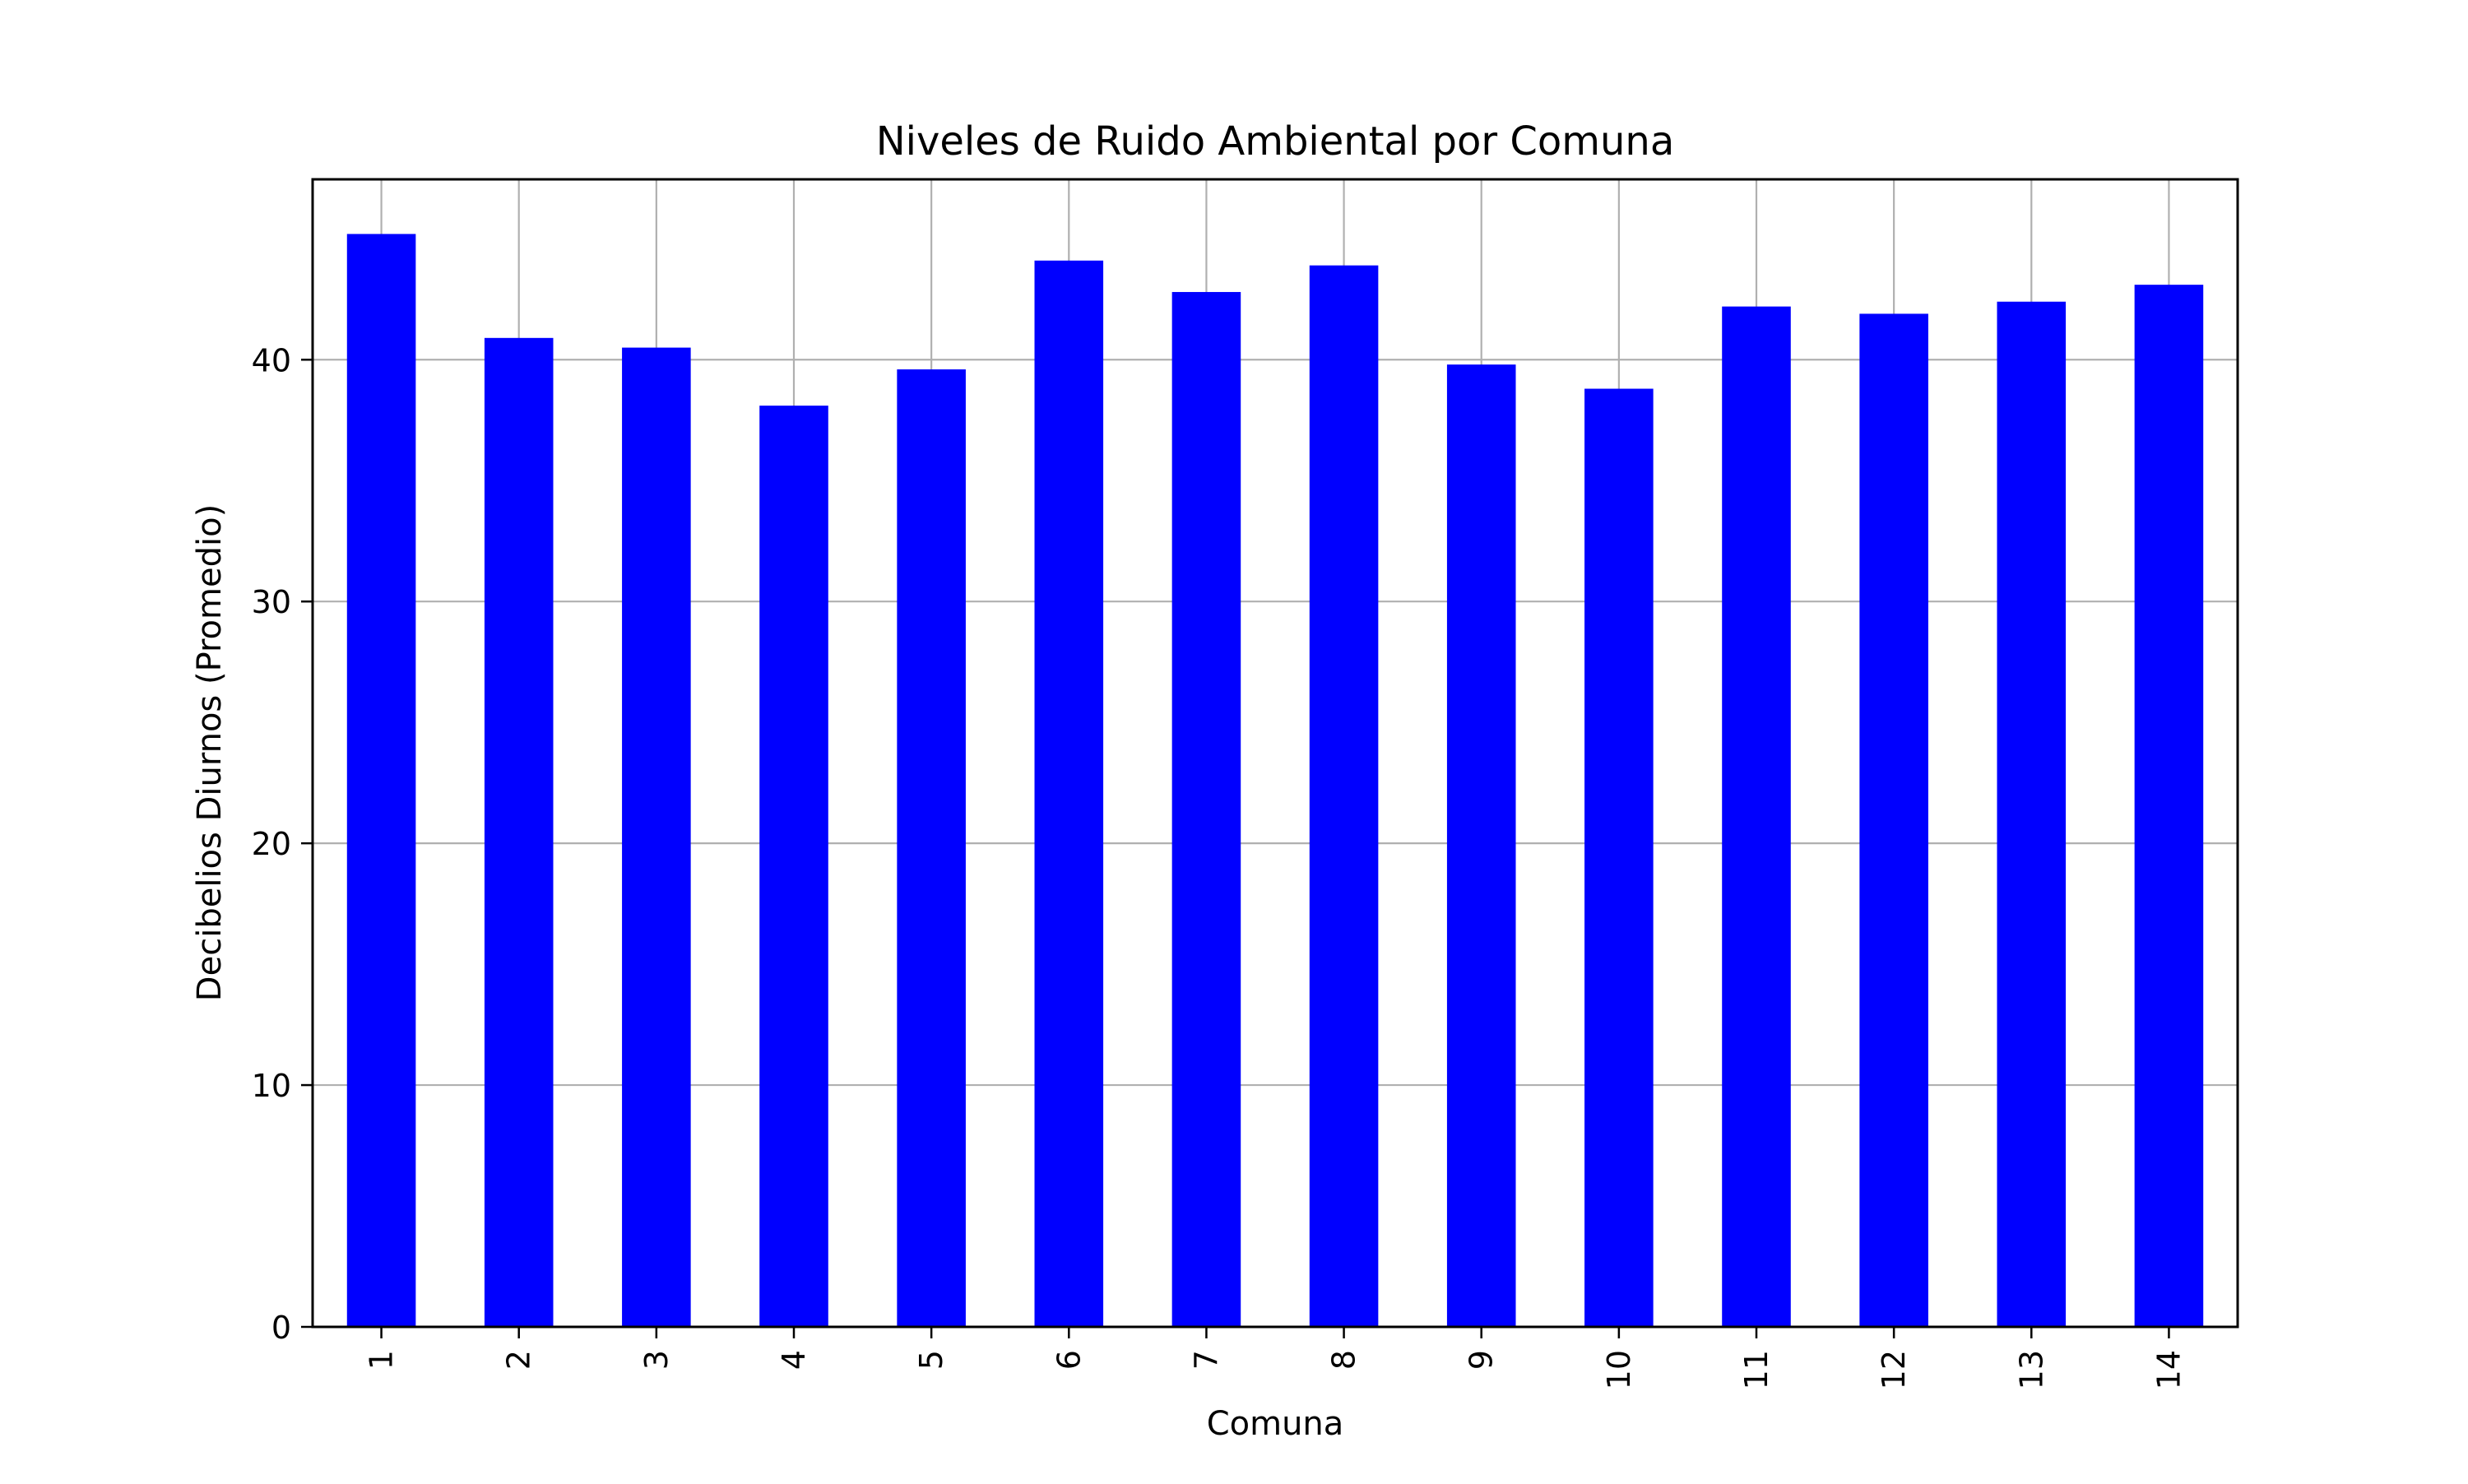  Describe the element at coordinates (271, 360) in the screenshot. I see `y-tick-label: 40` at that location.